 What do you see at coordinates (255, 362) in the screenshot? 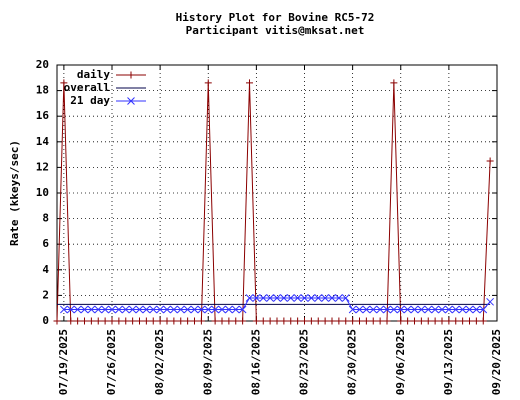
I see `x-tick-label: 08/16/2025` at bounding box center [255, 362].